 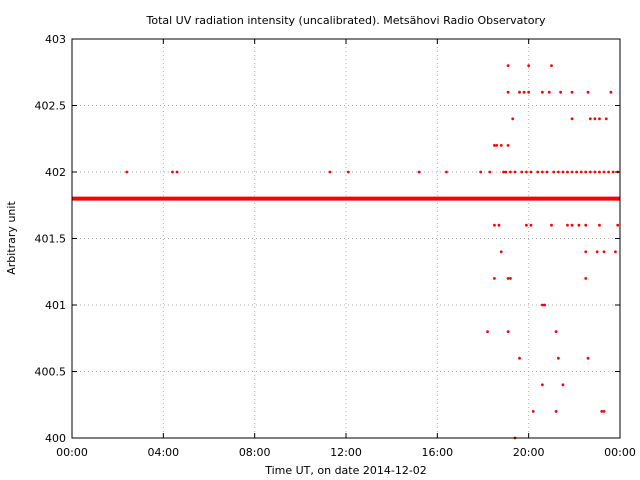 What do you see at coordinates (55, 438) in the screenshot?
I see `y-tick-label: 400` at bounding box center [55, 438].